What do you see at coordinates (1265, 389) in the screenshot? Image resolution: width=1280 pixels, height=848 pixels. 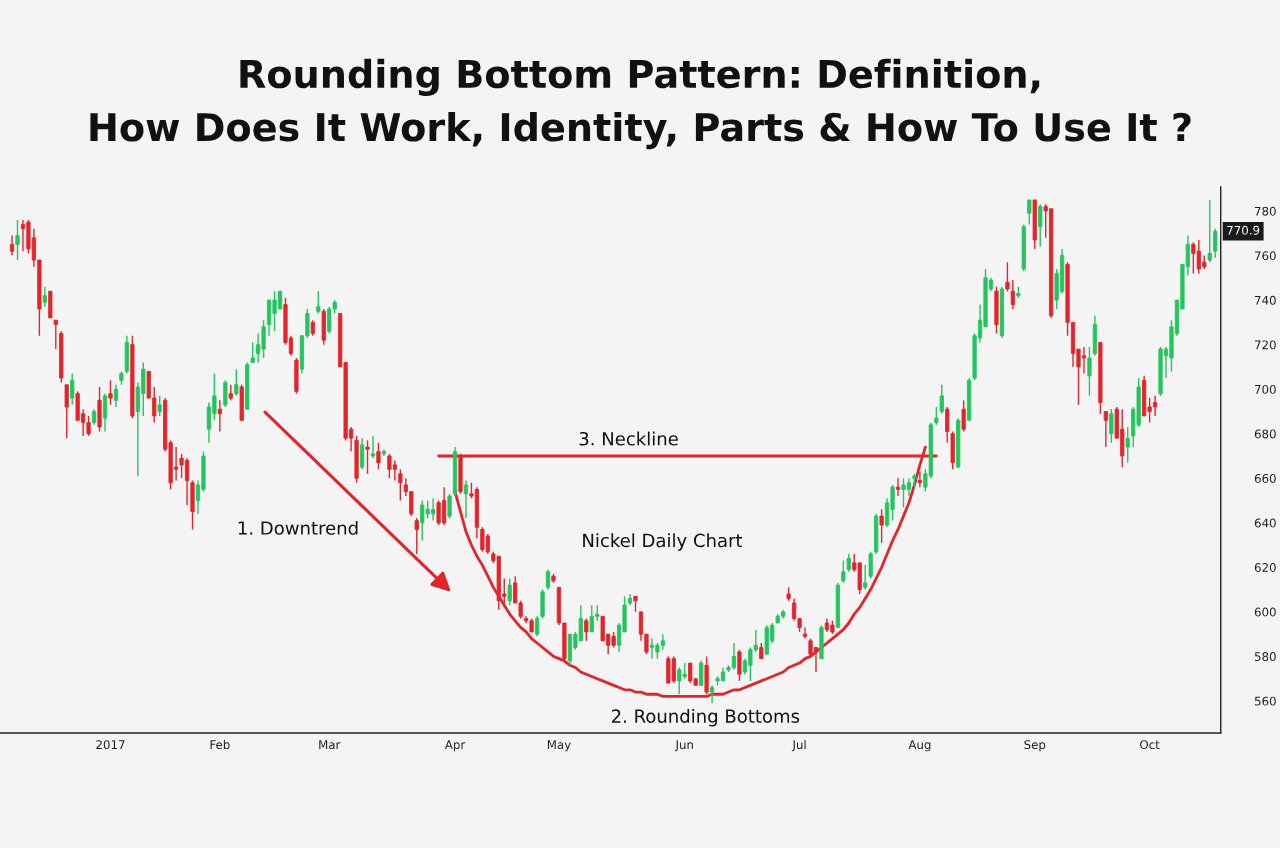 I see `y-tick-label: 700` at bounding box center [1265, 389].